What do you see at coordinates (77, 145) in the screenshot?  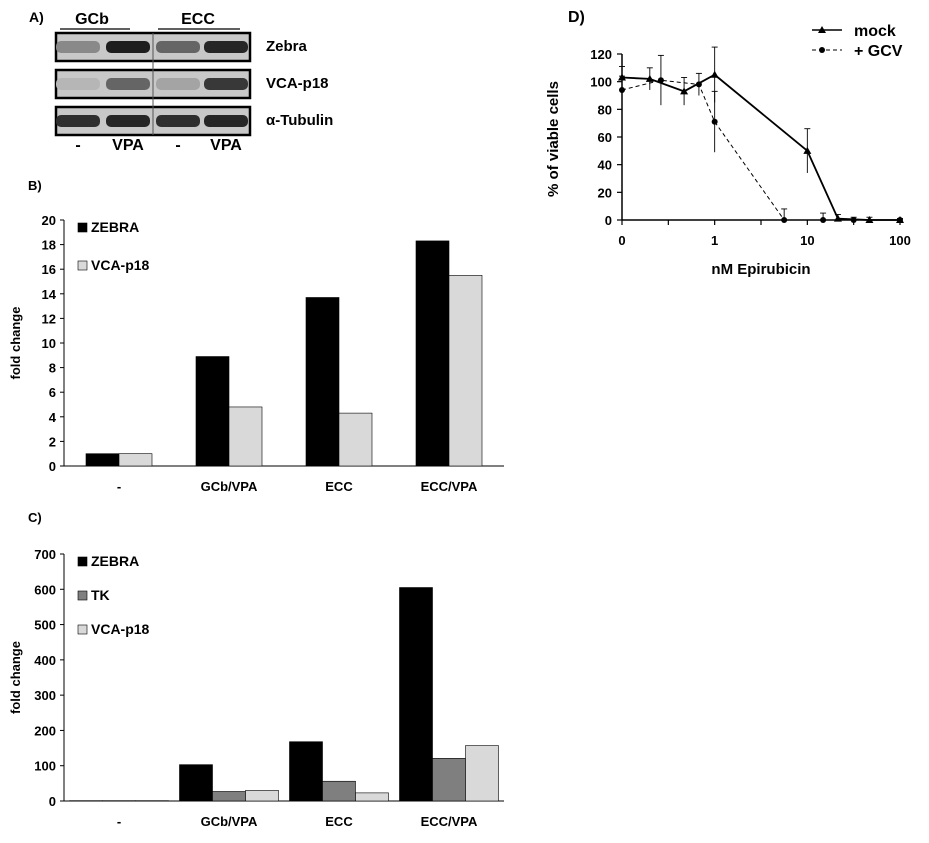 I see `lane-label-1: -` at bounding box center [77, 145].